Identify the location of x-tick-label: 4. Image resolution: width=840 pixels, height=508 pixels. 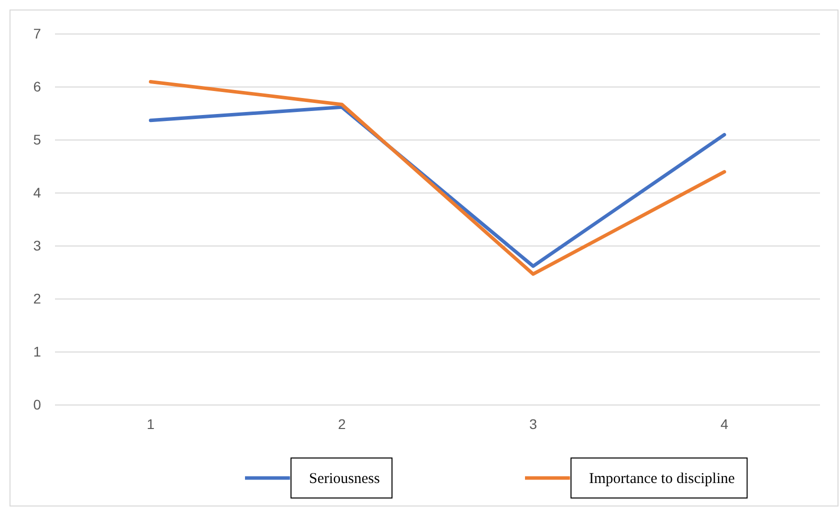
(724, 424).